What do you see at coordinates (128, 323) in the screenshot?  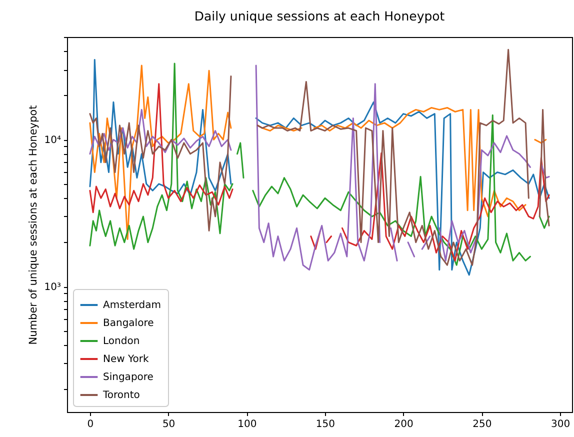 I see `legend-label: Bangalore` at bounding box center [128, 323].